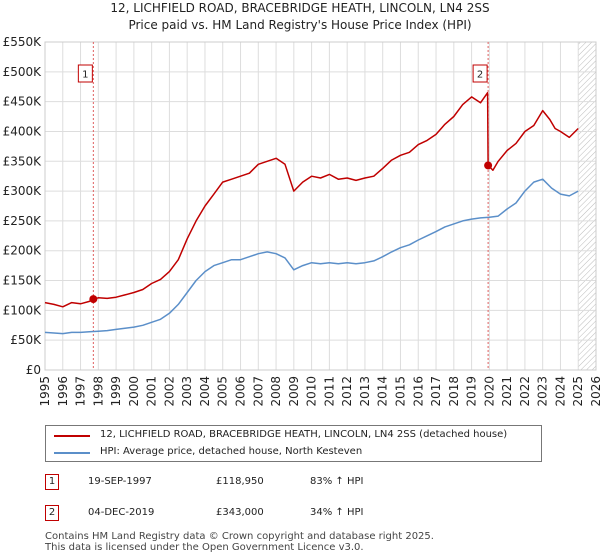  I want to click on x-tick-label: 2014, so click(383, 391).